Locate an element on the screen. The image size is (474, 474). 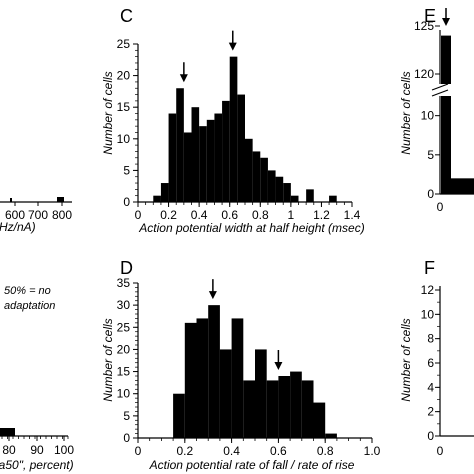
panel-d-y-tick-label: 20 is located at coordinates (124, 349).